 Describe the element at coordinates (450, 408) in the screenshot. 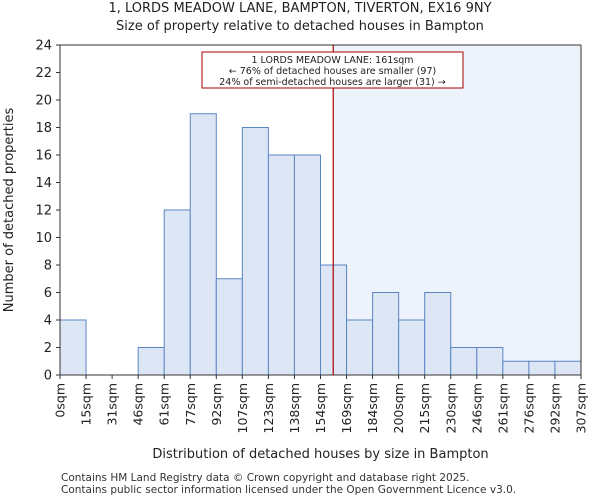

I see `x-tick-label: 230sqm` at that location.